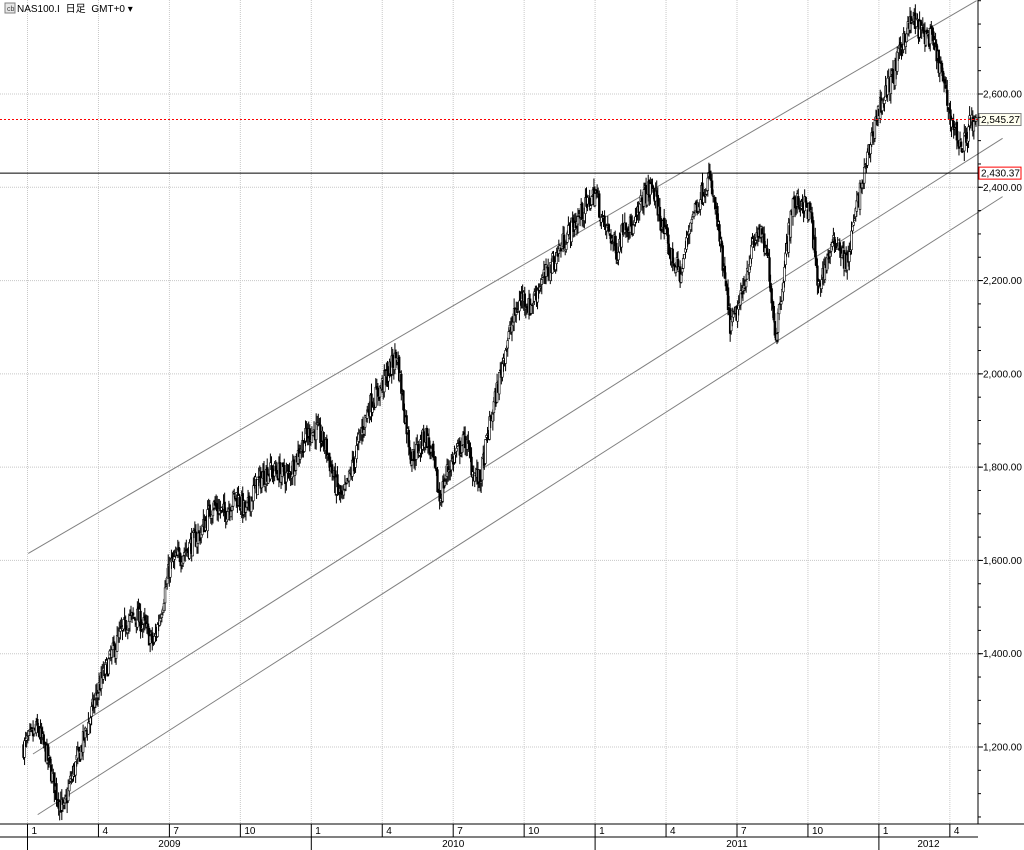  I want to click on timeframe-label: 日足, so click(76, 9).